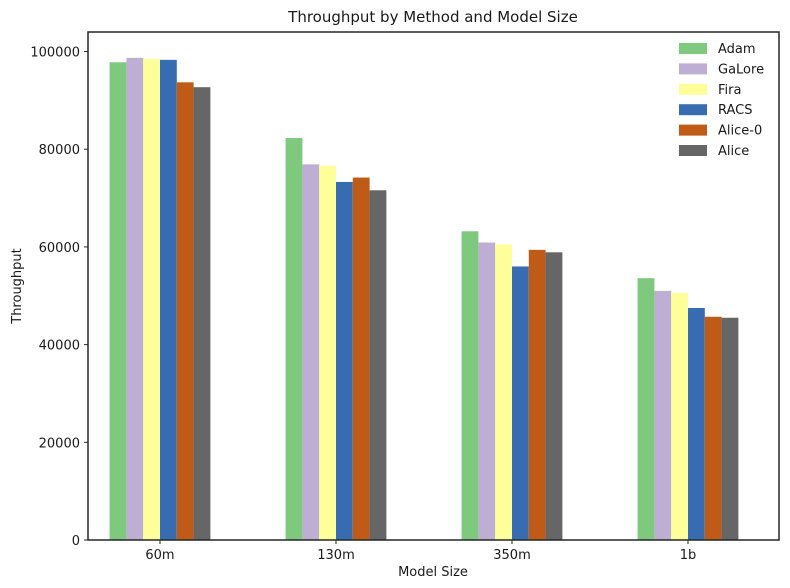 This screenshot has width=790, height=588. What do you see at coordinates (76, 541) in the screenshot?
I see `y-tick-label: 0` at bounding box center [76, 541].